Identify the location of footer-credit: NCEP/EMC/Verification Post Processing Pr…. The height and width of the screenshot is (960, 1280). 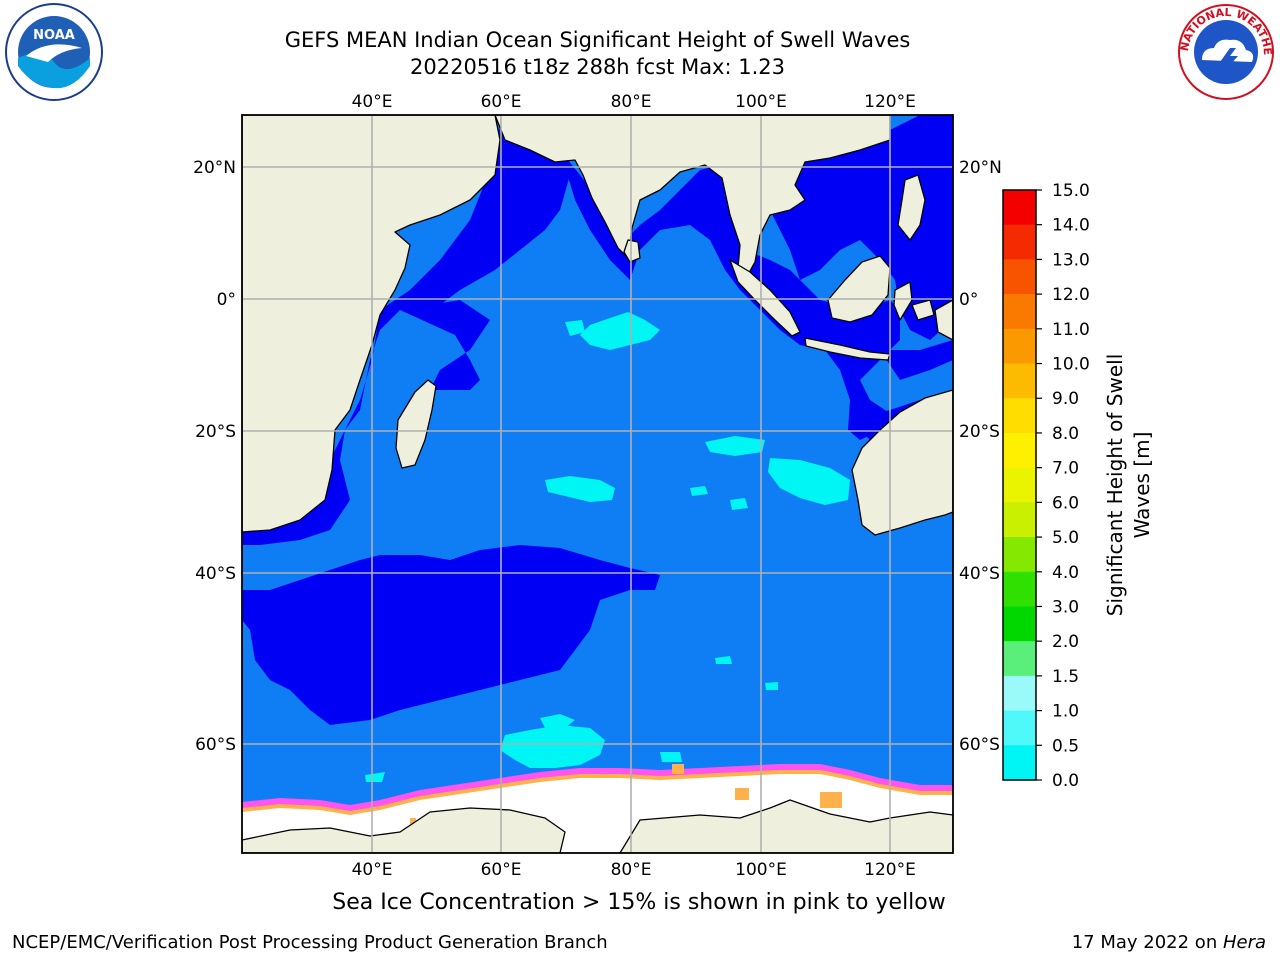
(310, 942).